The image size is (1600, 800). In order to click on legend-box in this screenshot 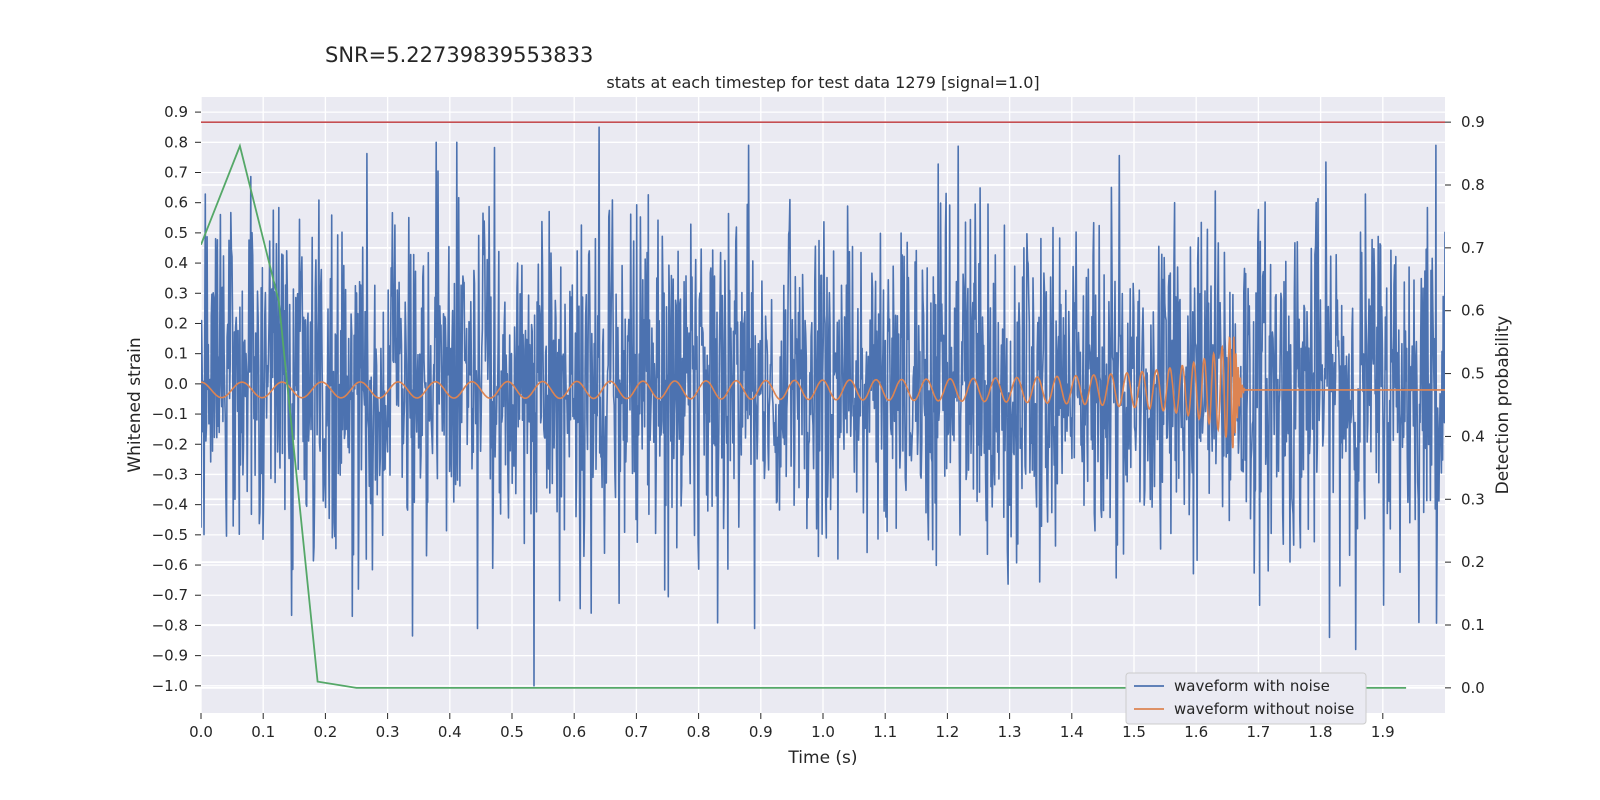, I will do `click(1246, 698)`.